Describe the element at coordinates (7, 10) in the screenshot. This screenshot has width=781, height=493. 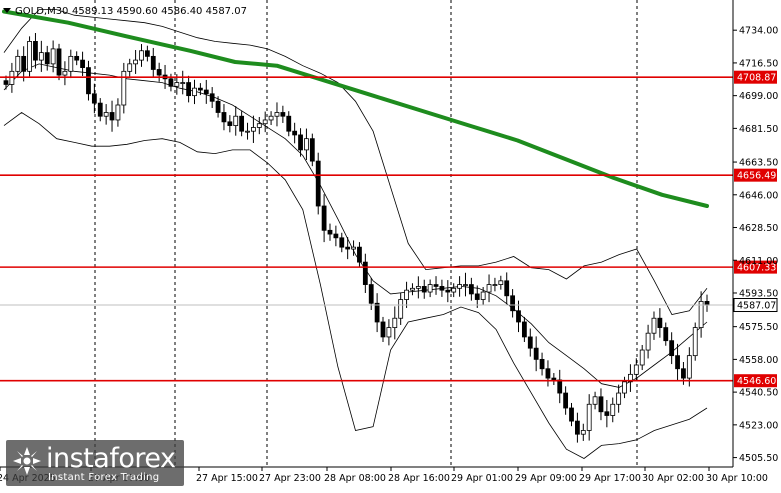
I see `triangle-down-icon` at that location.